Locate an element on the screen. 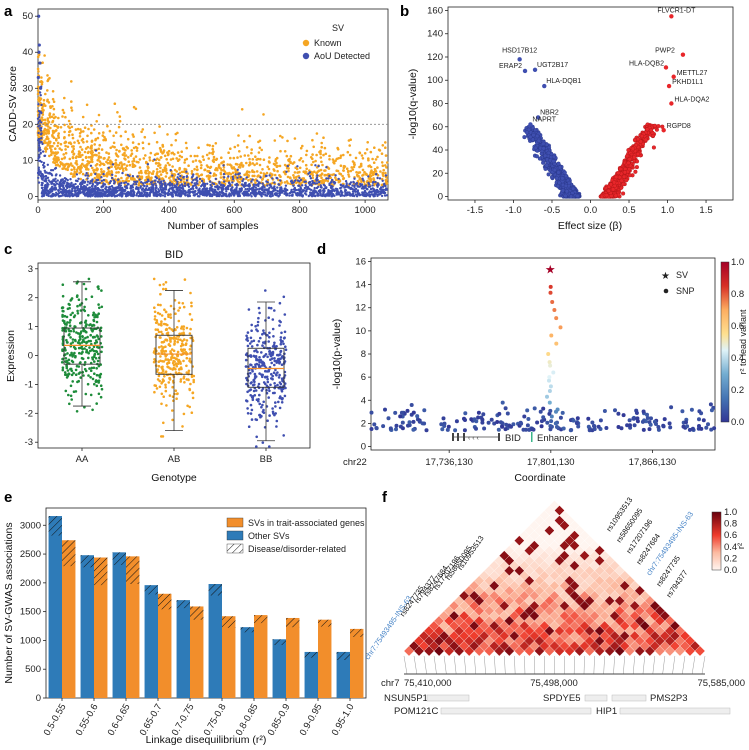  aou-outlier is located at coordinates (39, 16).